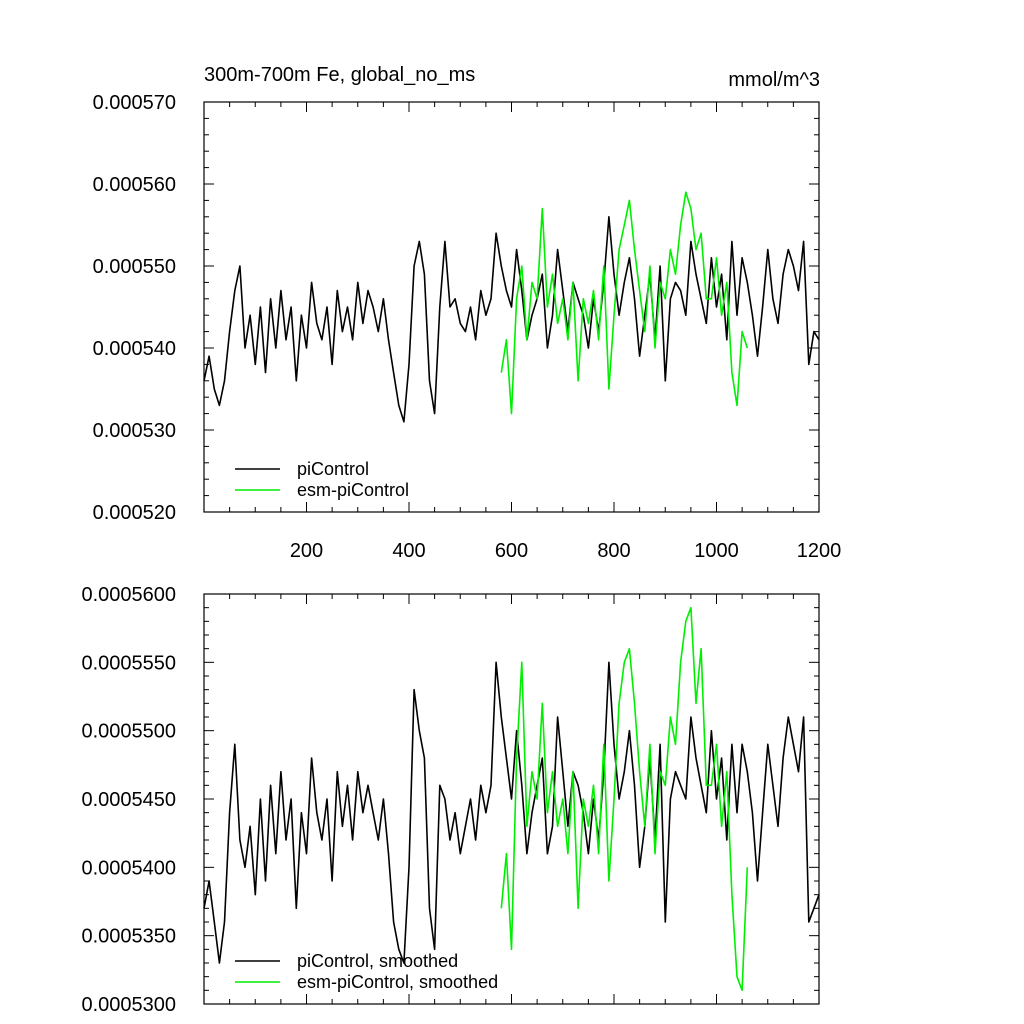 The width and height of the screenshot is (1024, 1024). What do you see at coordinates (353, 490) in the screenshot?
I see `legend-label-esm-picontrol: esm-piControl` at bounding box center [353, 490].